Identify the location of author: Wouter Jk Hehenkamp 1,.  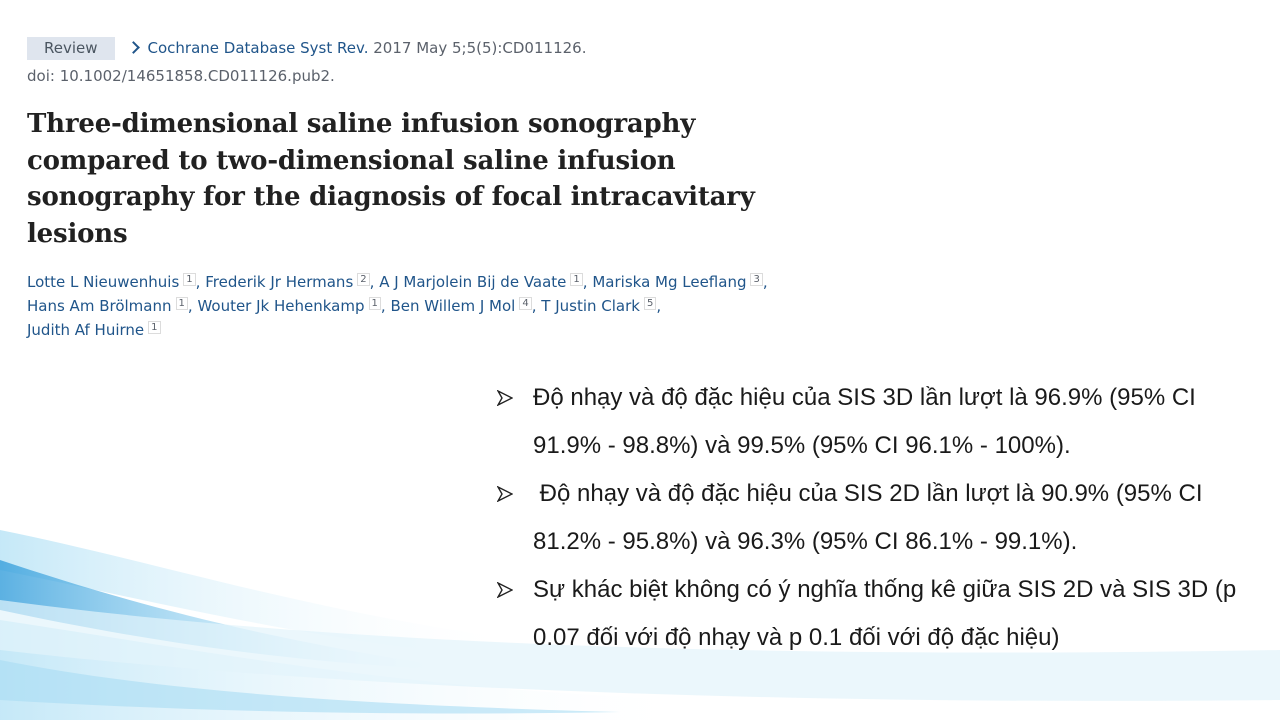
(291, 306).